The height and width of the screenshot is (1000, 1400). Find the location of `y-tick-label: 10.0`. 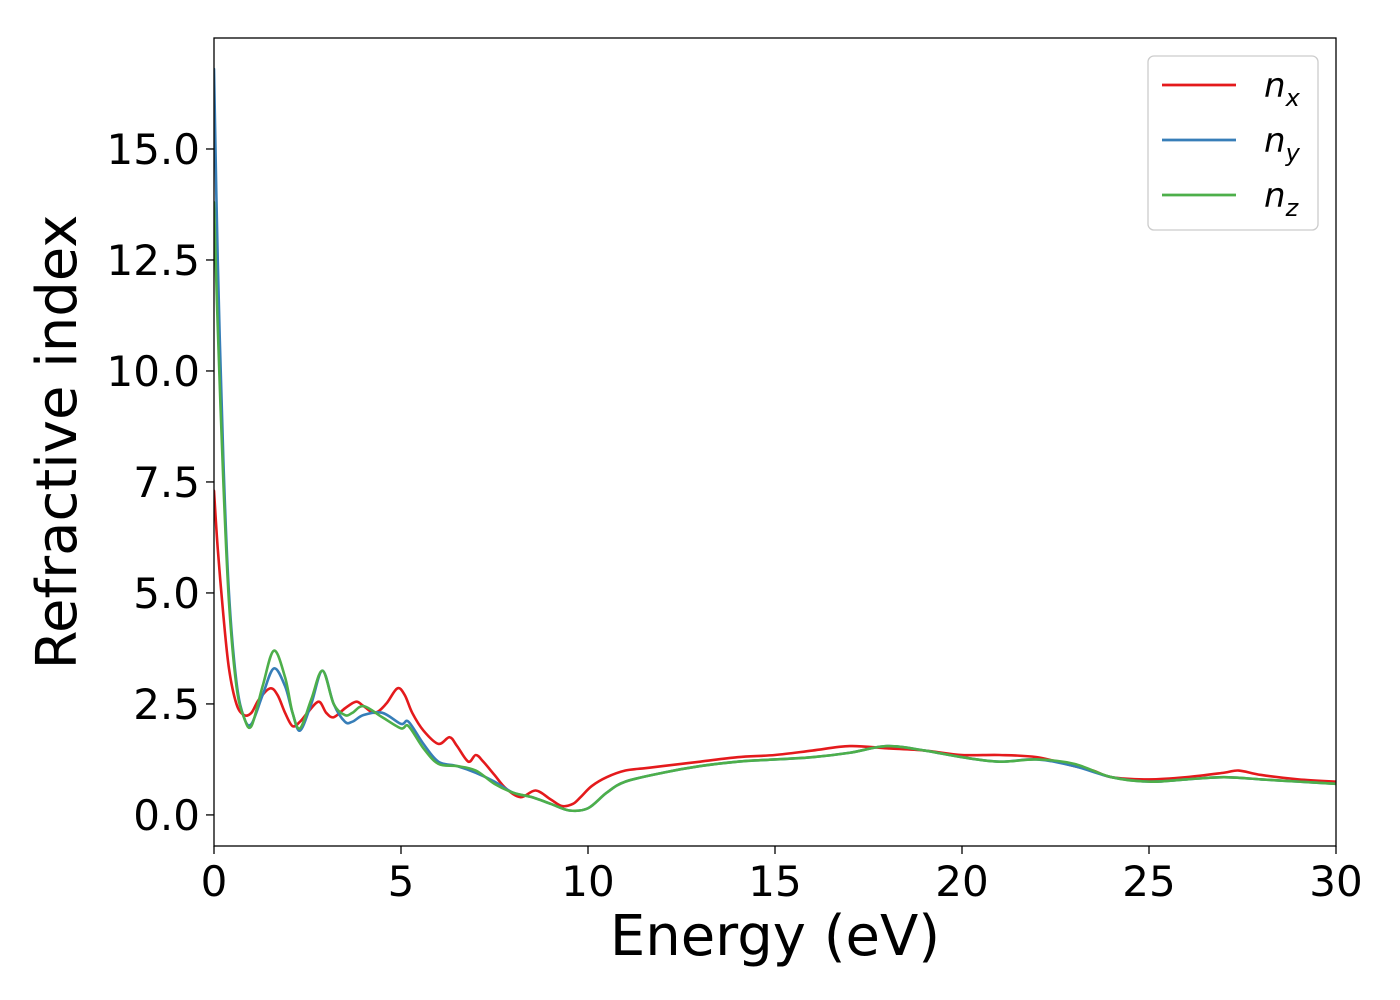

y-tick-label: 10.0 is located at coordinates (153, 371).